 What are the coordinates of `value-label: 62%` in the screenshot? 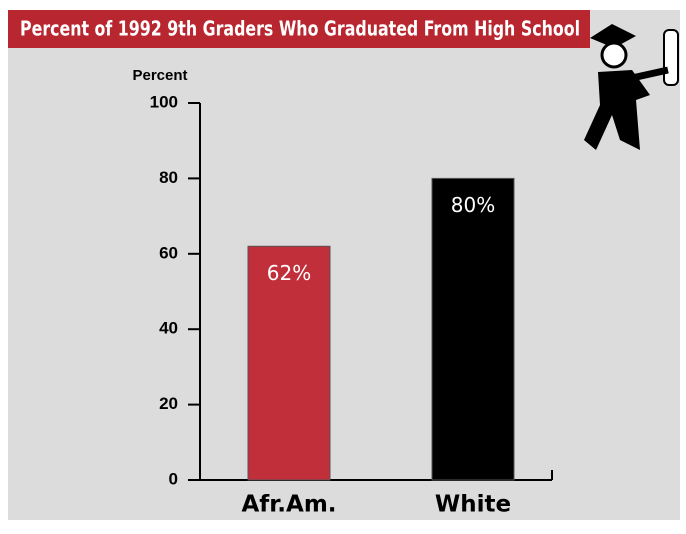 It's located at (289, 273).